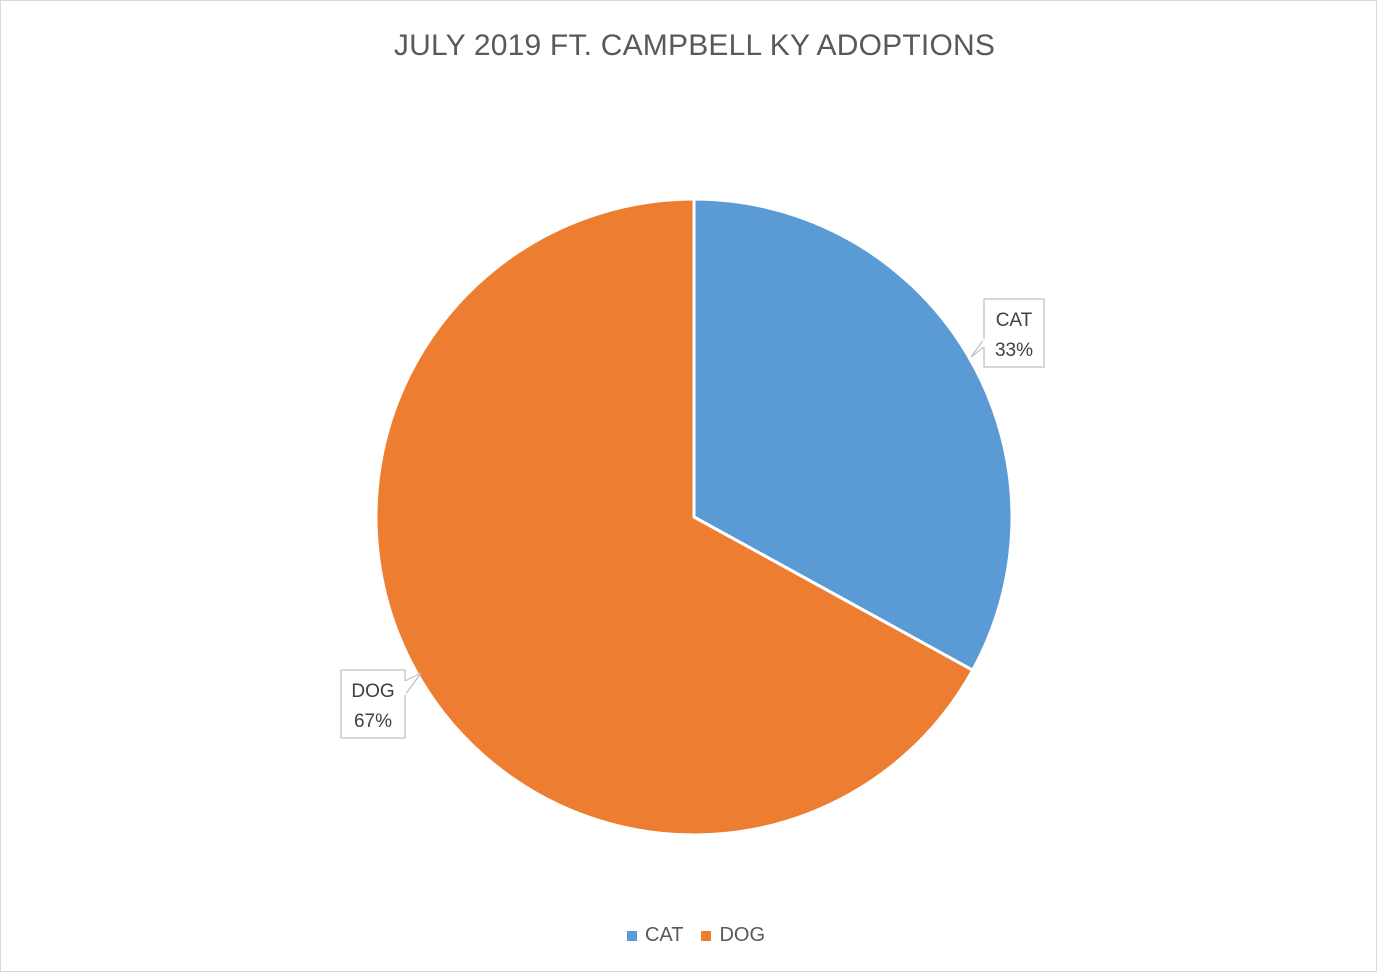  Describe the element at coordinates (694, 45) in the screenshot. I see `chart-title: JULY 2019 FT. CAMPBELL KY ADOPTIONS` at that location.